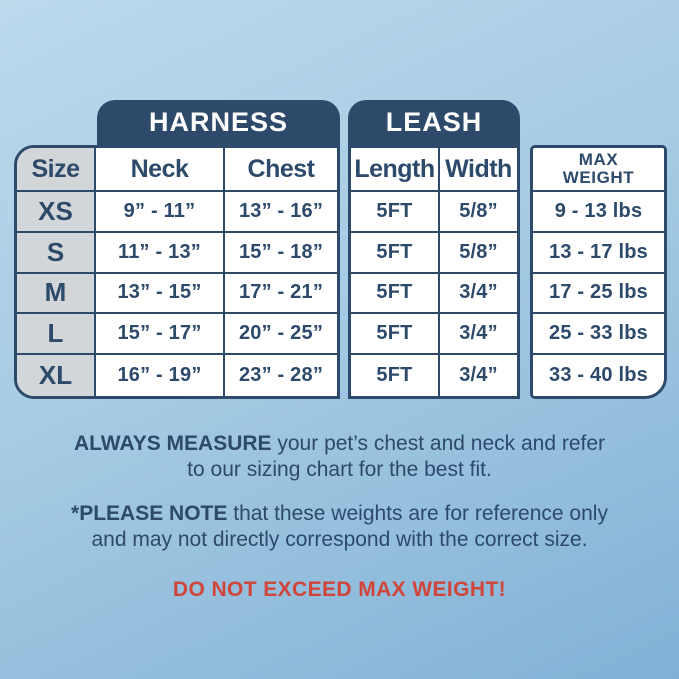 The width and height of the screenshot is (679, 679). What do you see at coordinates (56, 375) in the screenshot?
I see `size-label-xl: XL` at bounding box center [56, 375].